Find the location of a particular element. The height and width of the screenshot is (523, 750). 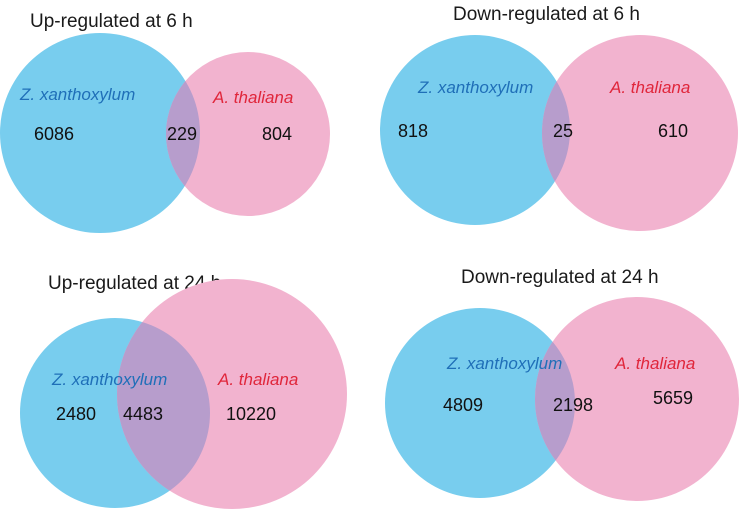

overlap-count: 25 is located at coordinates (563, 131).